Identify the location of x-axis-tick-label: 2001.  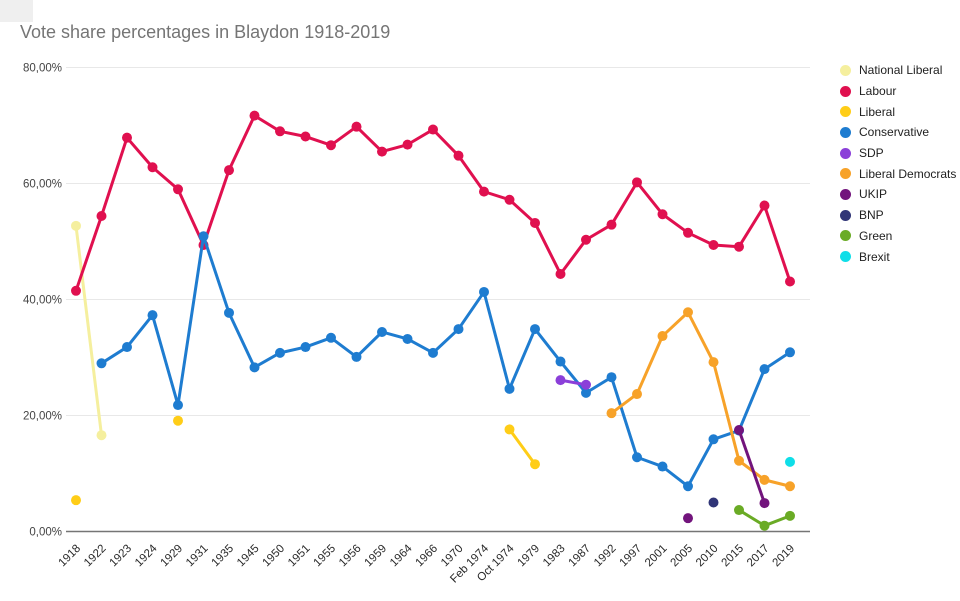
(656, 556).